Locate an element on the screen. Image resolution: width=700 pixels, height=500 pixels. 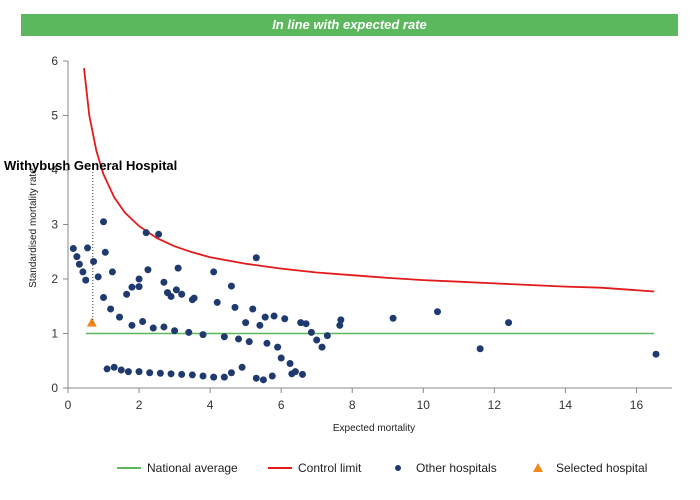
legend-swatch-triangle is located at coordinates (538, 467).